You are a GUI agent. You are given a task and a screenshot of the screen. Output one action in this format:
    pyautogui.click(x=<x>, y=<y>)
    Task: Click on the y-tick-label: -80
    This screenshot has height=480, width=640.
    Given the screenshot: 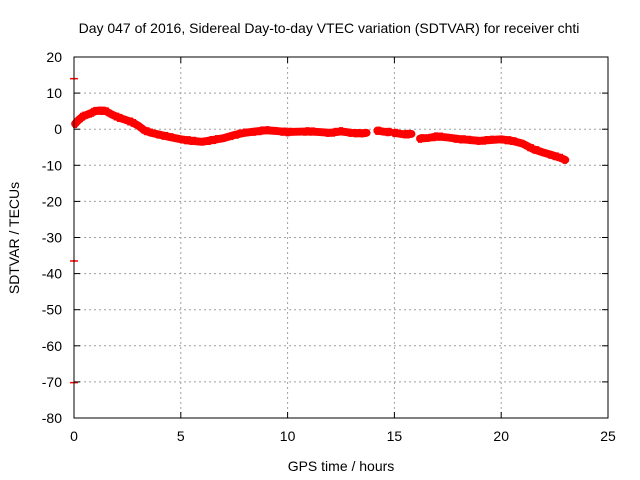 What is the action you would take?
    pyautogui.click(x=52, y=418)
    